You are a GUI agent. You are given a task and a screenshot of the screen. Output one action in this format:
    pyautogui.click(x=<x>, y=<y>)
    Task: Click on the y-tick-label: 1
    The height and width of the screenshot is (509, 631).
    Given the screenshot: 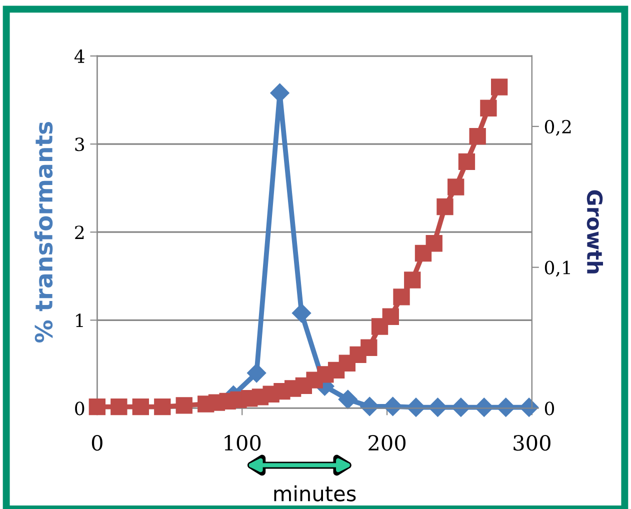 What is the action you would take?
    pyautogui.click(x=79, y=321)
    